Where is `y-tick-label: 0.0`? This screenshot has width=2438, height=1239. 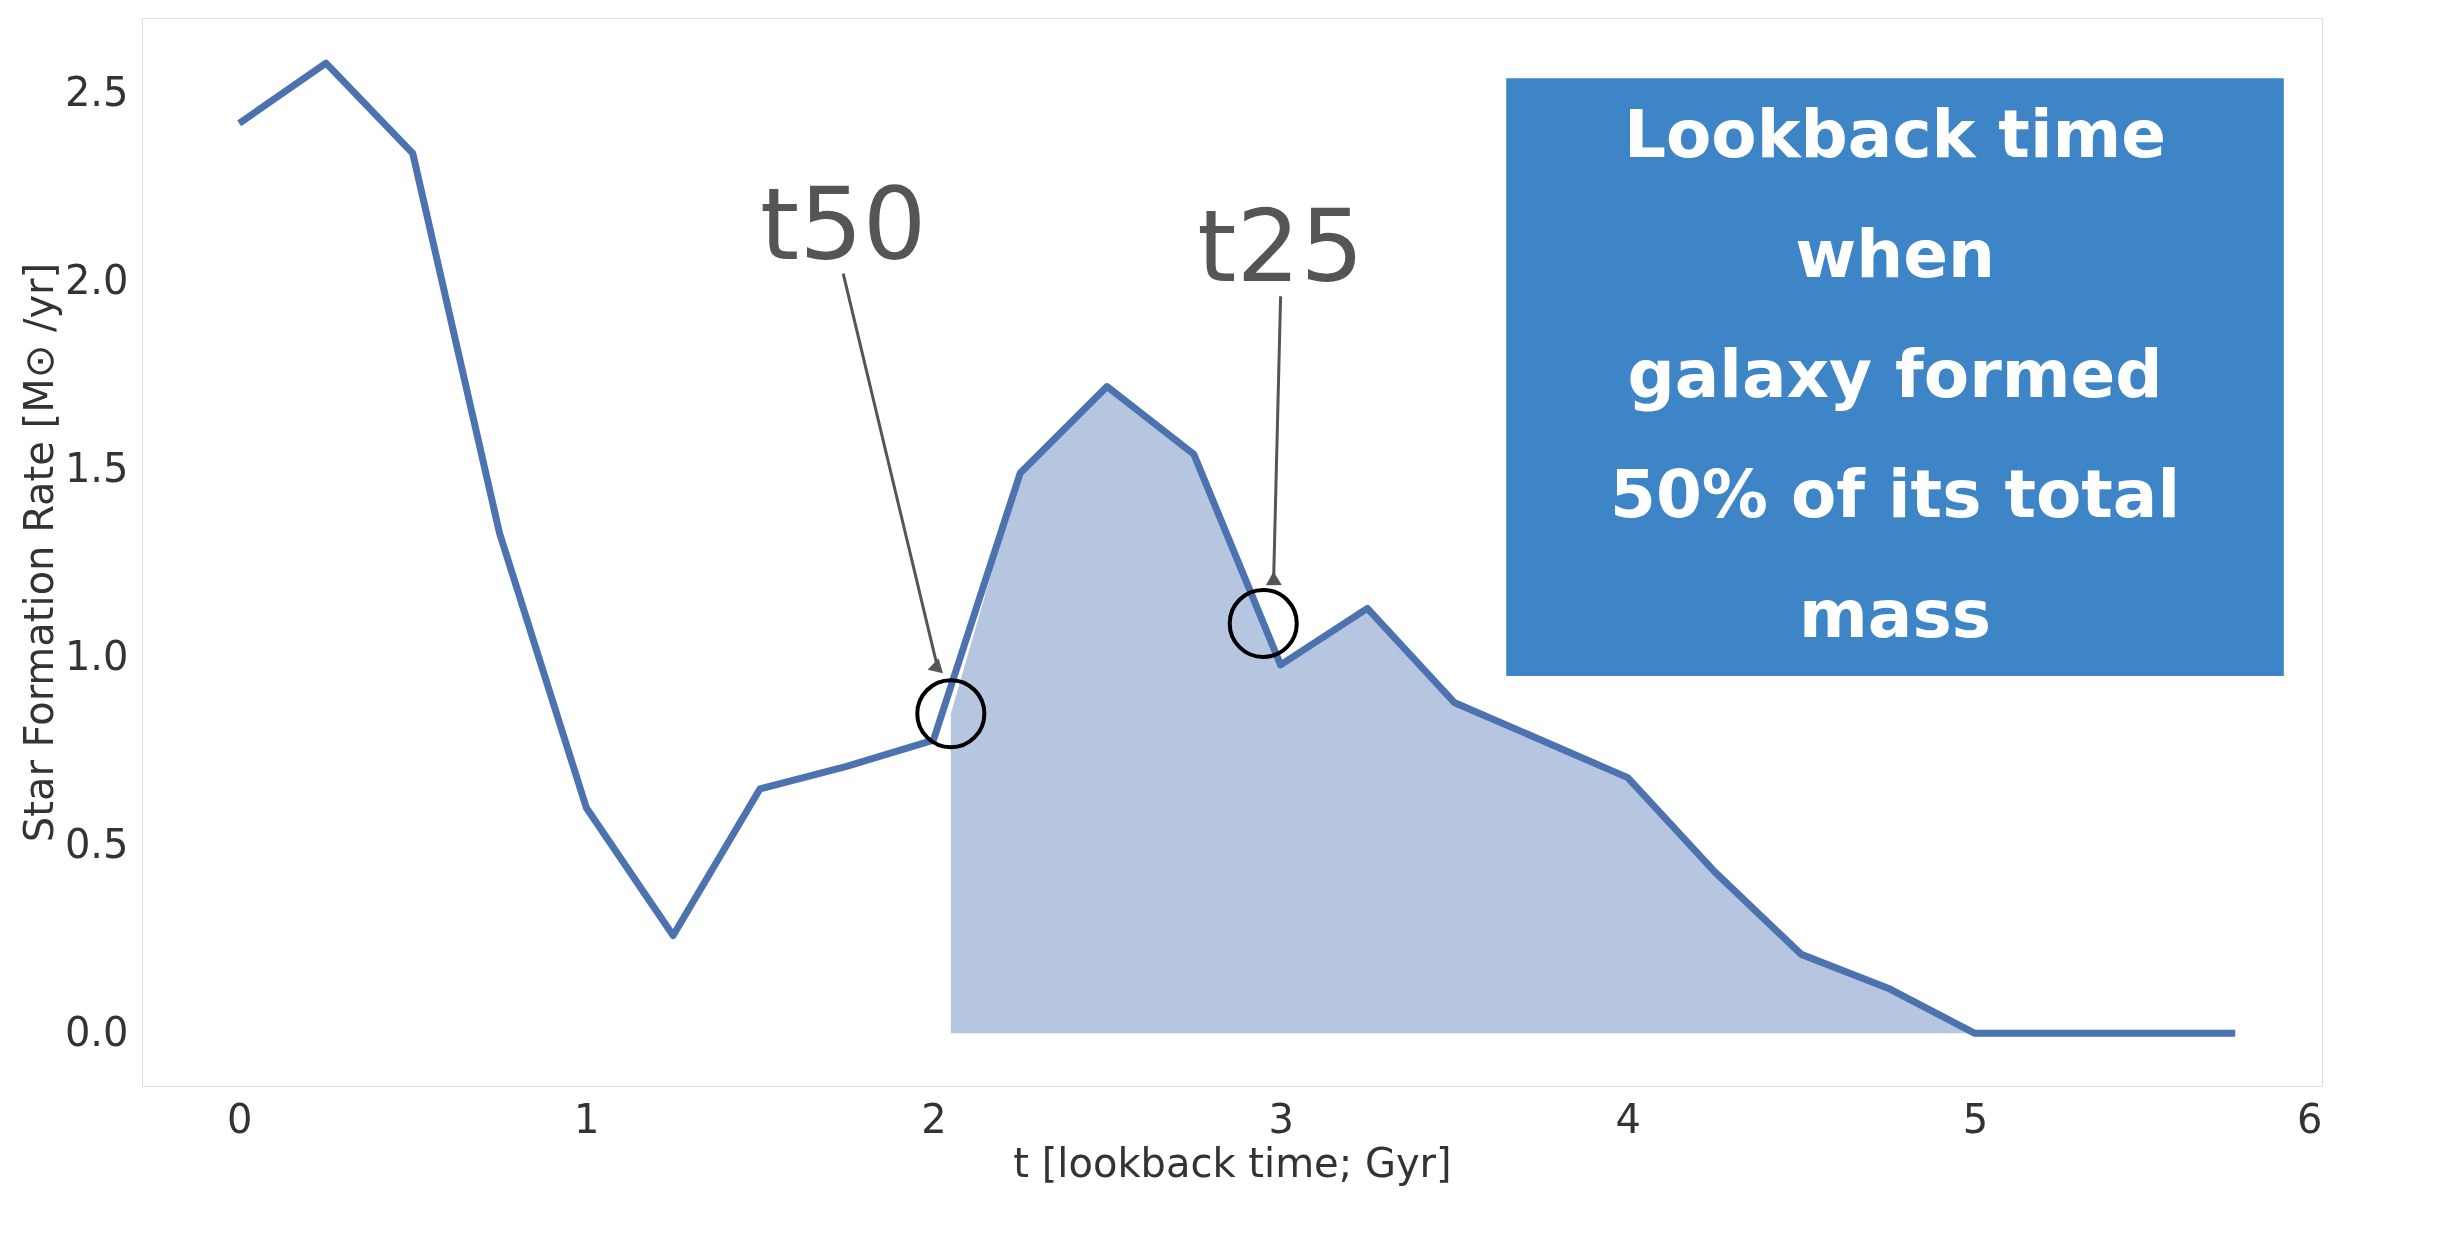
y-tick-label: 0.0 is located at coordinates (96, 1031).